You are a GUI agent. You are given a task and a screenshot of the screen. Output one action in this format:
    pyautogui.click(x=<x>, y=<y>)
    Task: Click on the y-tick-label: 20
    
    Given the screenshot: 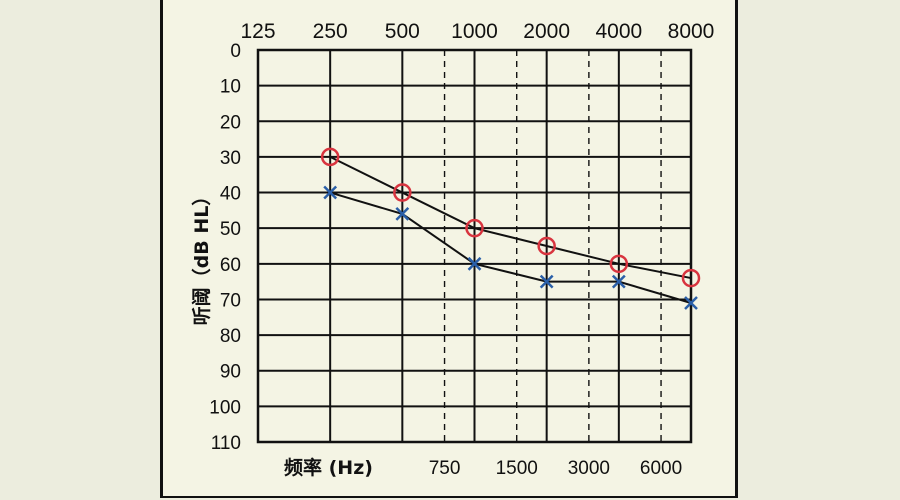 What is the action you would take?
    pyautogui.click(x=230, y=122)
    